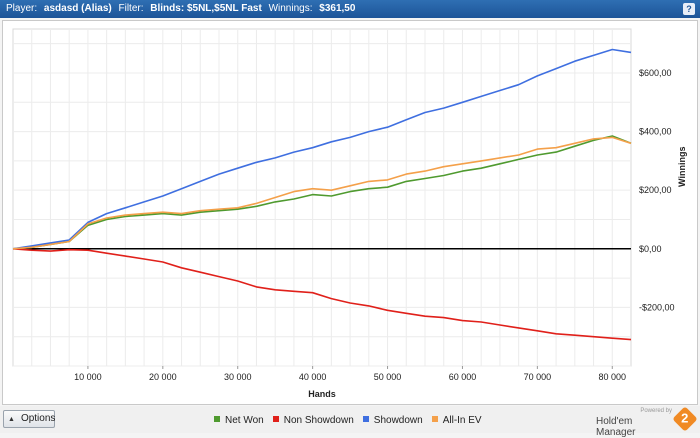 The height and width of the screenshot is (438, 700). I want to click on x-tick-label: 20 000, so click(163, 377).